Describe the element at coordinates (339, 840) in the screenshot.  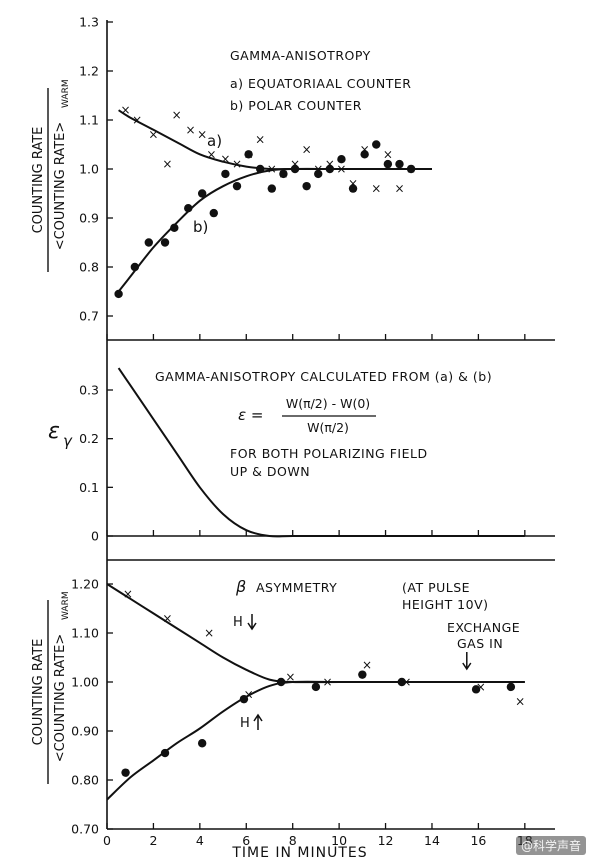
I see `p3-xtick-label: 10` at that location.